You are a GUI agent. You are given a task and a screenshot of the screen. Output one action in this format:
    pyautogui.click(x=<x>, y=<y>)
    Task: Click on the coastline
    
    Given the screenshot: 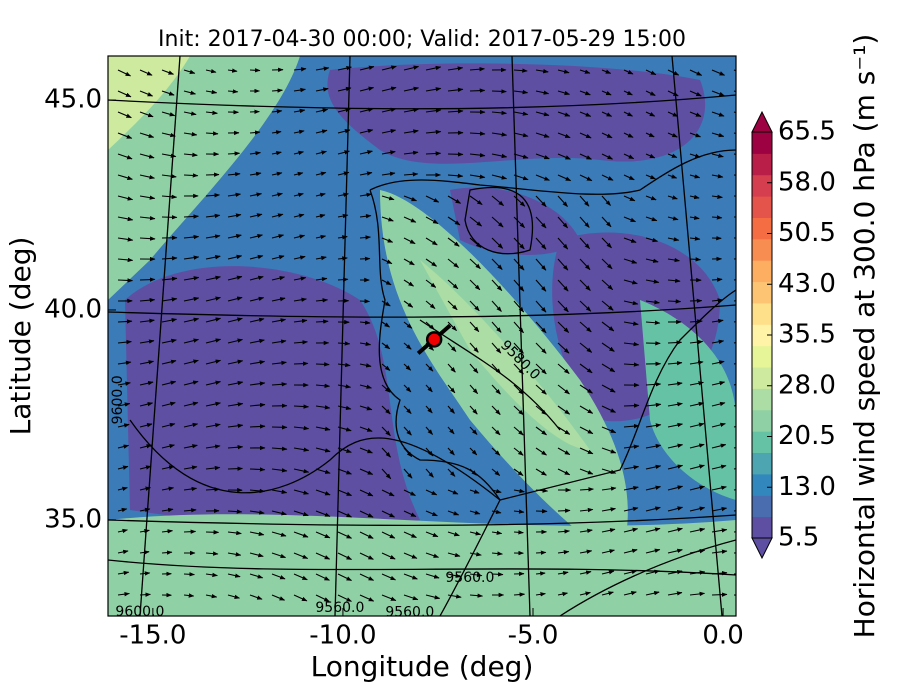 What is the action you would take?
    pyautogui.click(x=587, y=557)
    